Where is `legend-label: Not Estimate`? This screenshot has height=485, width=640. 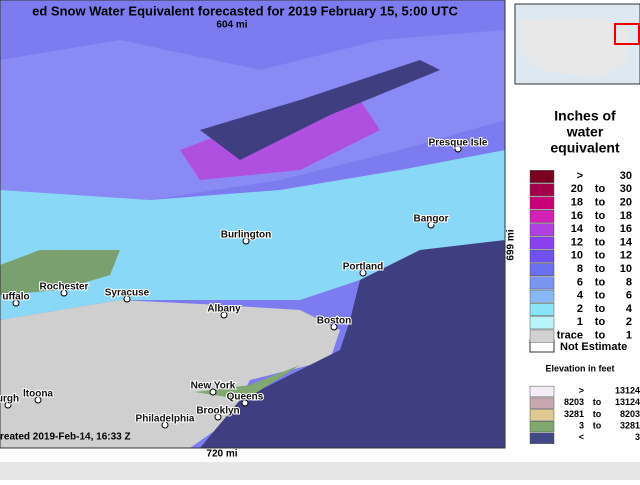
legend-label: Not Estimate is located at coordinates (593, 347).